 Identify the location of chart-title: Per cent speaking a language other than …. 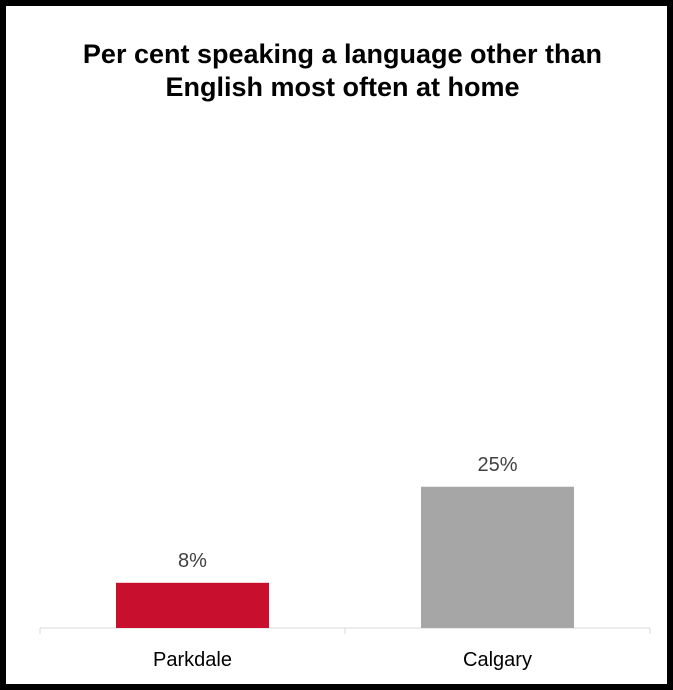
(342, 70).